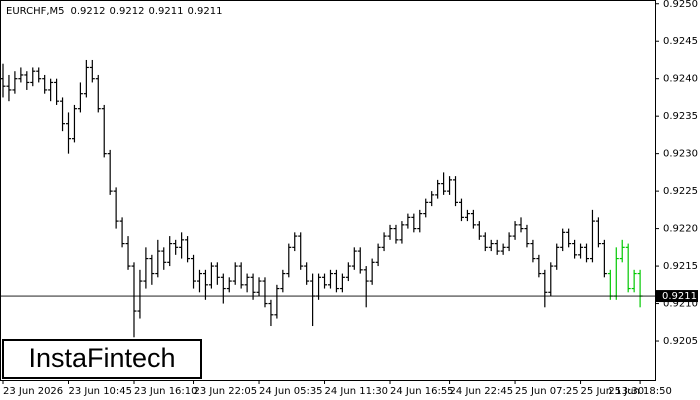 Image resolution: width=700 pixels, height=400 pixels. Describe the element at coordinates (679, 296) in the screenshot. I see `current-price-label: 0.9211` at that location.